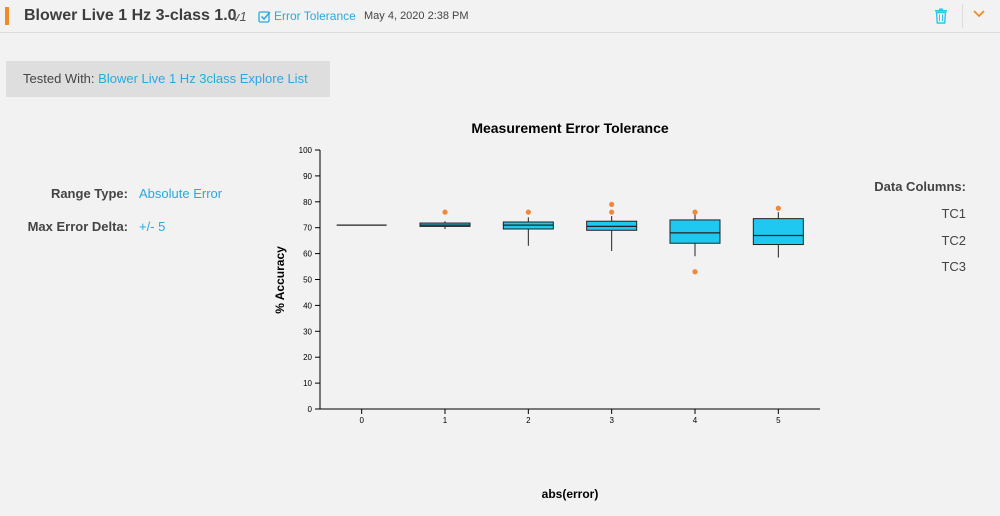 Image resolution: width=1000 pixels, height=516 pixels. Describe the element at coordinates (953, 240) in the screenshot. I see `data-column-item: TC2` at that location.